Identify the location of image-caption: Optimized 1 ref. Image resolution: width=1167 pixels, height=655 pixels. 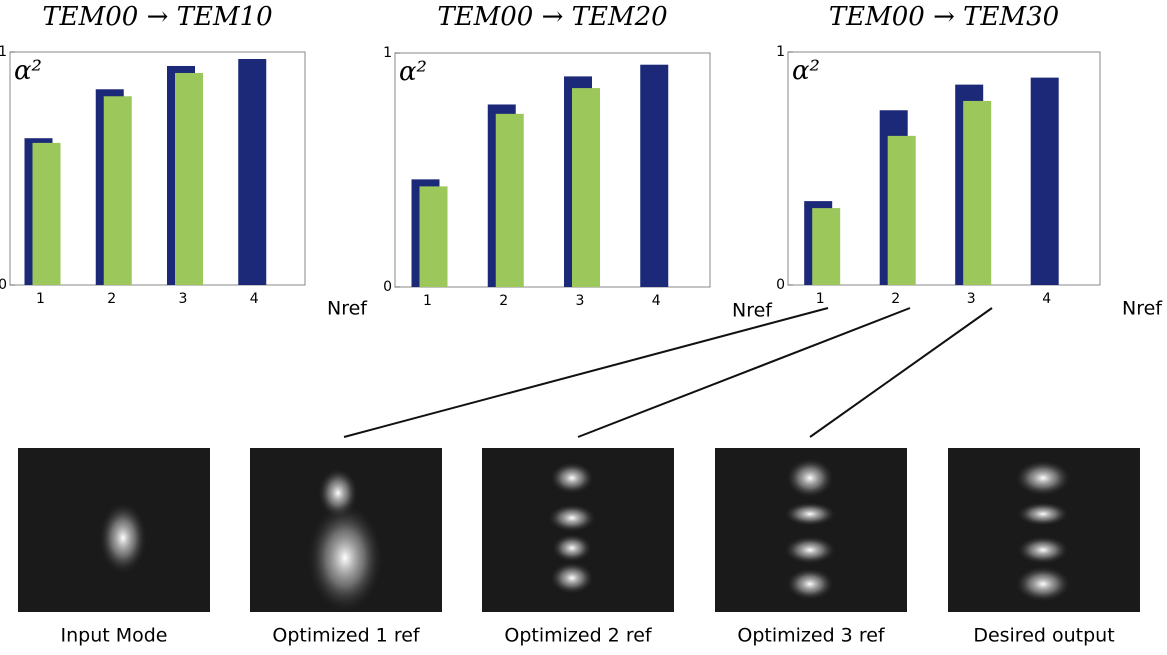
(346, 636).